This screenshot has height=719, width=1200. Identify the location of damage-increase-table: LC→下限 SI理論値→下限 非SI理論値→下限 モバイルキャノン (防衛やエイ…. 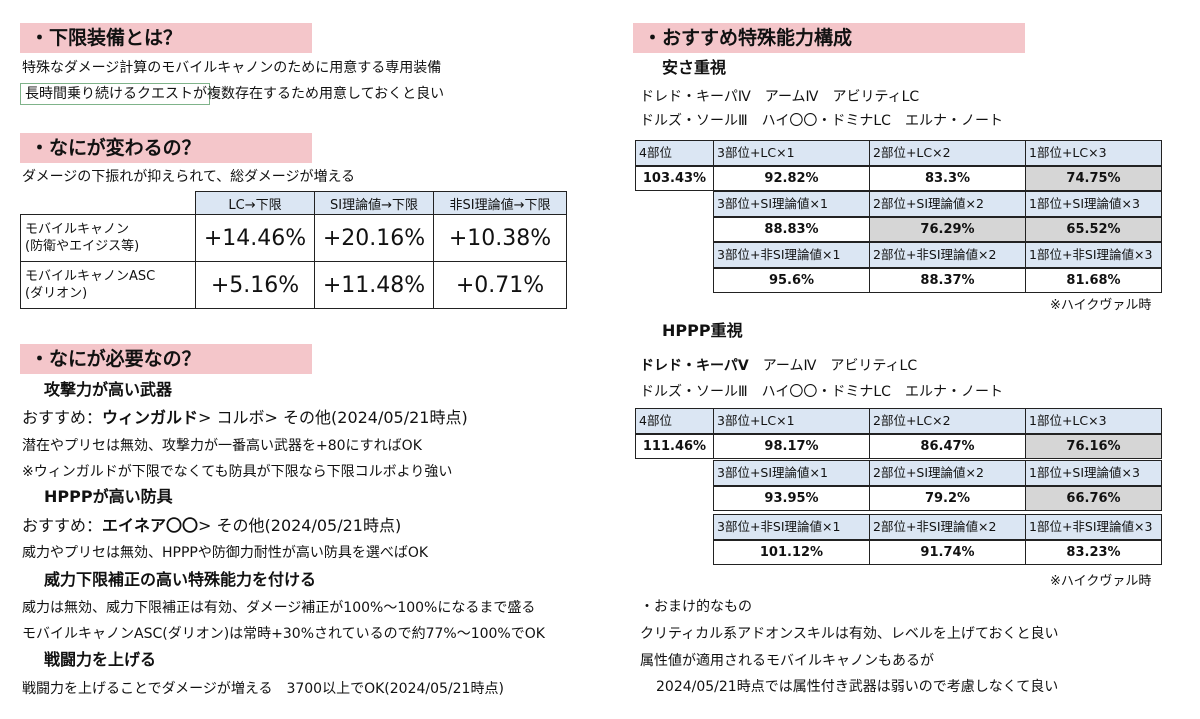
(293, 250).